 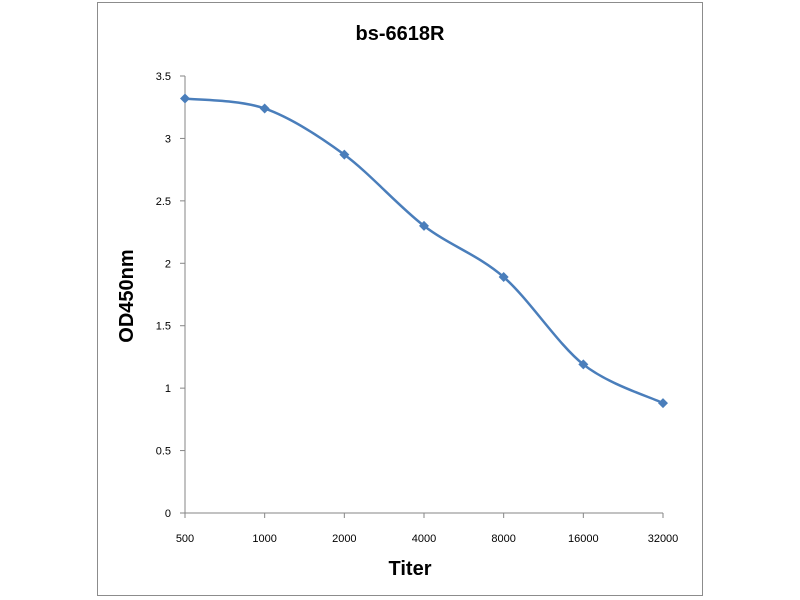 I want to click on x-tick-label: 16000, so click(x=583, y=539).